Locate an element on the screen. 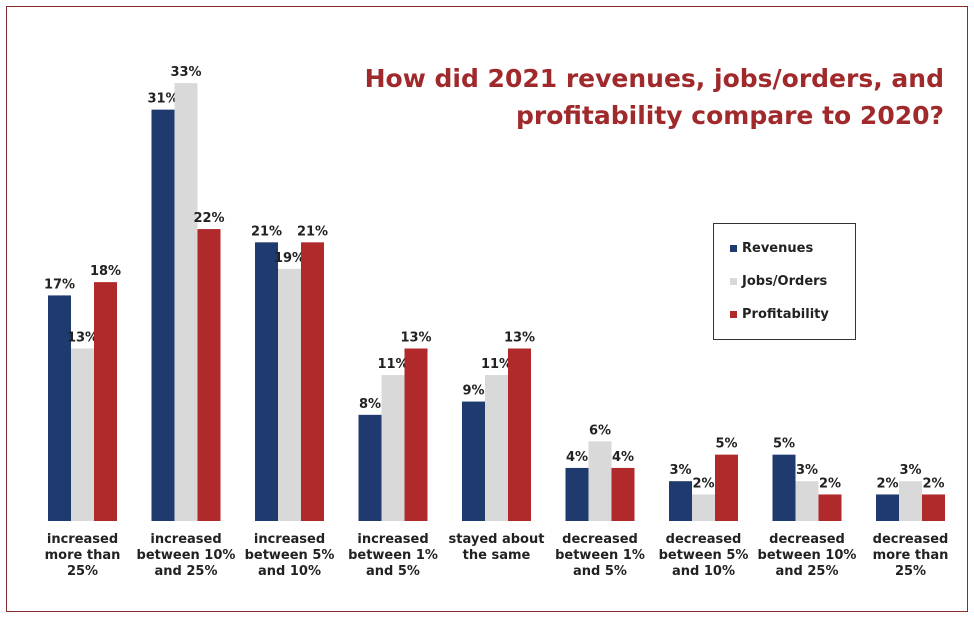  data-label-revenues-2: 21% is located at coordinates (266, 231).